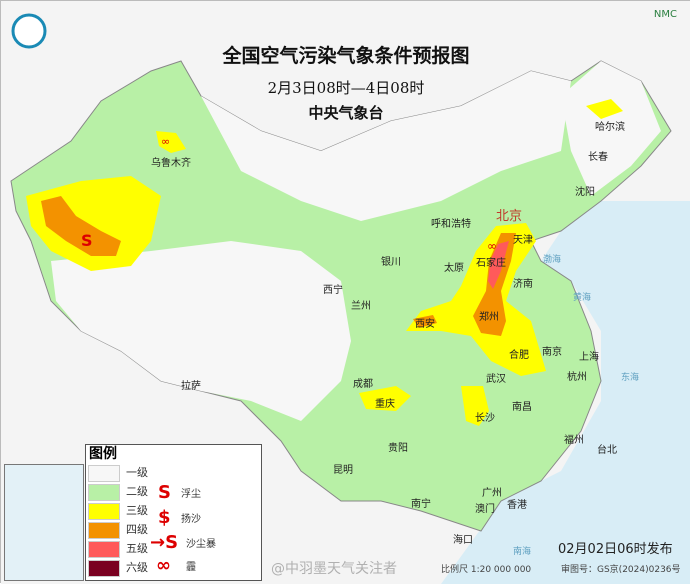 Image resolution: width=690 pixels, height=584 pixels. I want to click on level1-northeast, so click(611, 128).